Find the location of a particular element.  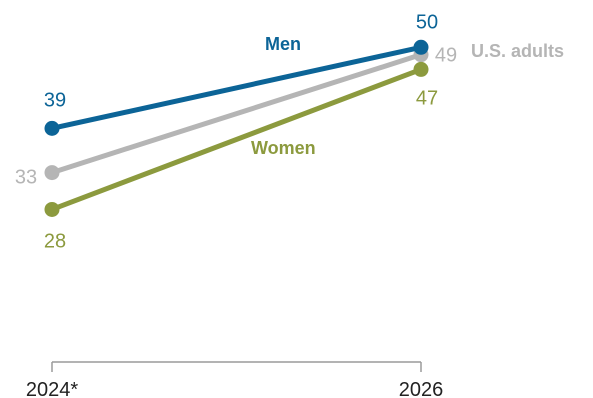

x-tick-label-1: 2026 is located at coordinates (421, 388).